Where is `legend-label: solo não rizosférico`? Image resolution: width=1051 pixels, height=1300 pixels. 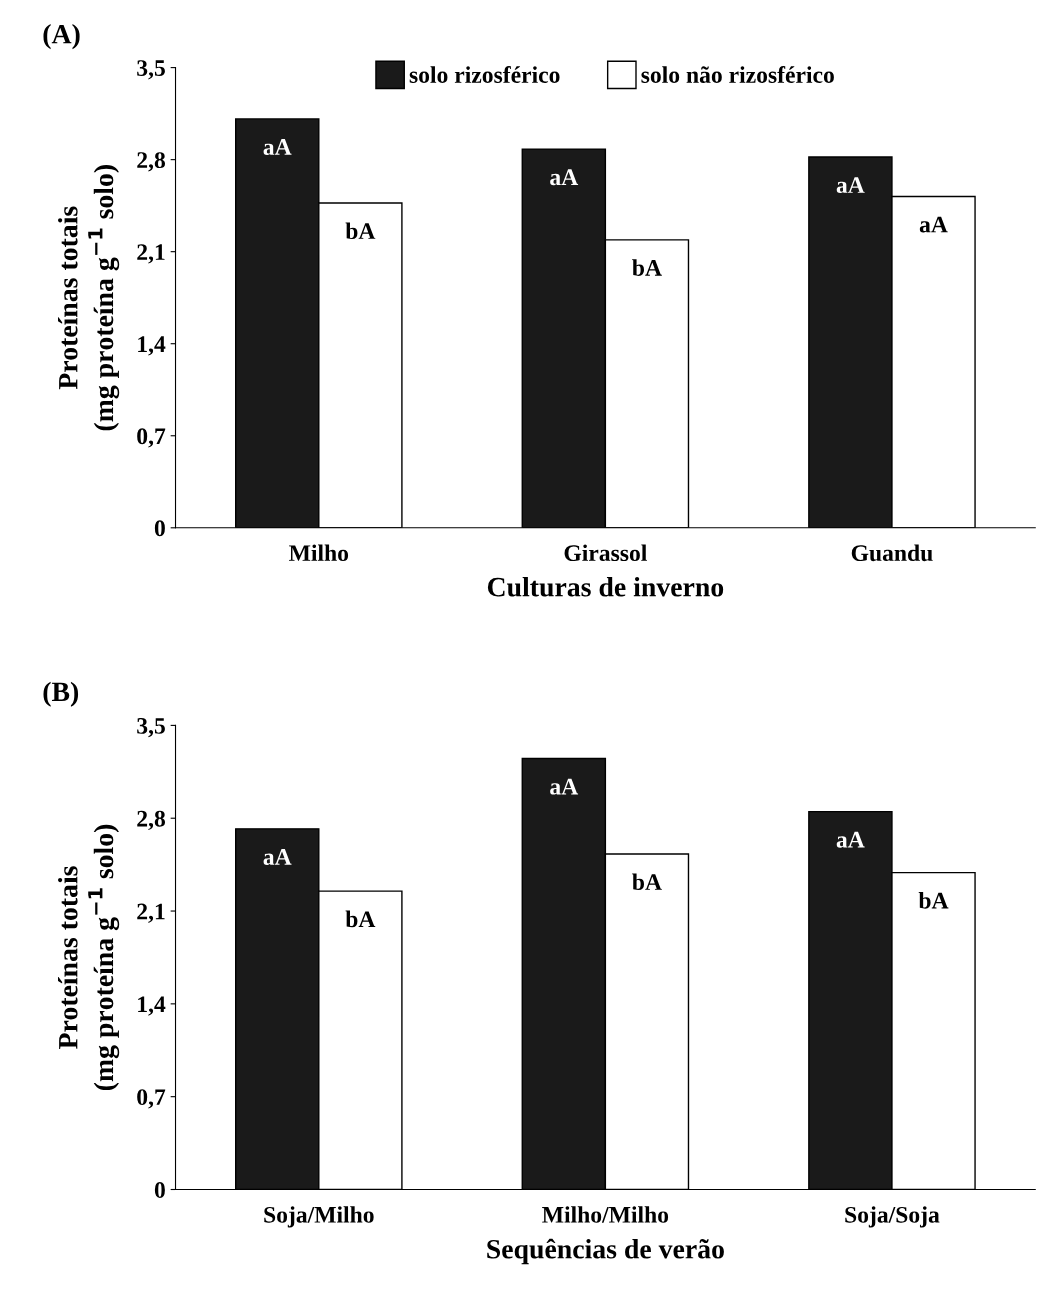
legend-label: solo não rizosférico is located at coordinates (737, 74).